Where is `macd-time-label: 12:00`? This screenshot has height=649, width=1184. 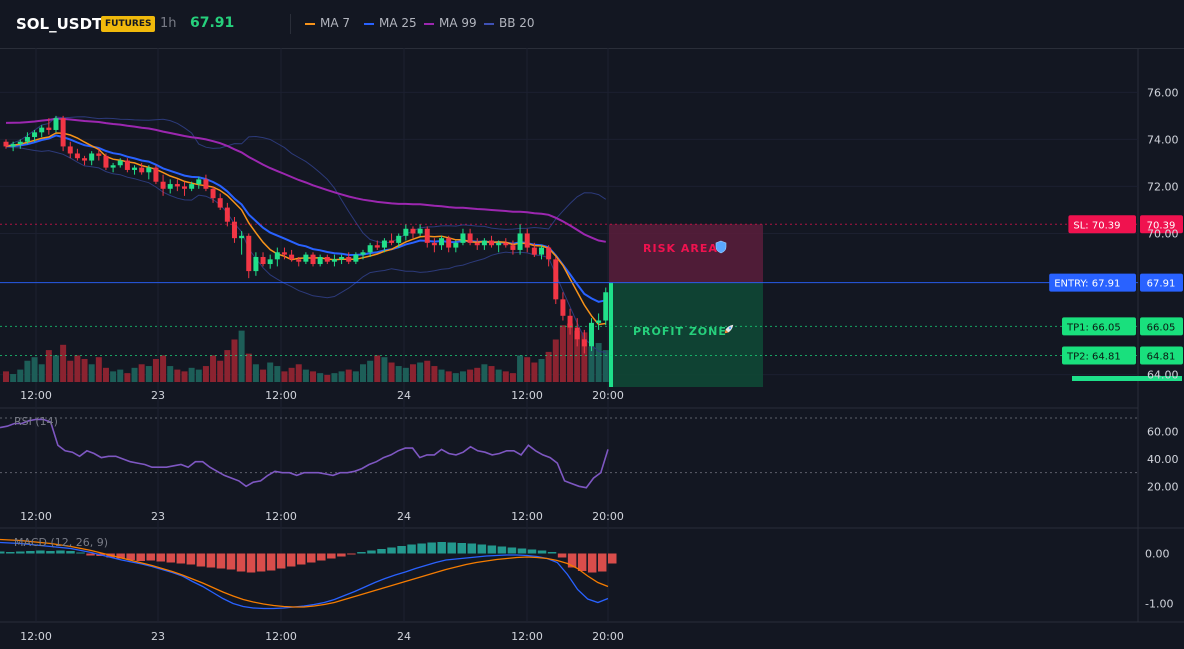 macd-time-label: 12:00 is located at coordinates (527, 636).